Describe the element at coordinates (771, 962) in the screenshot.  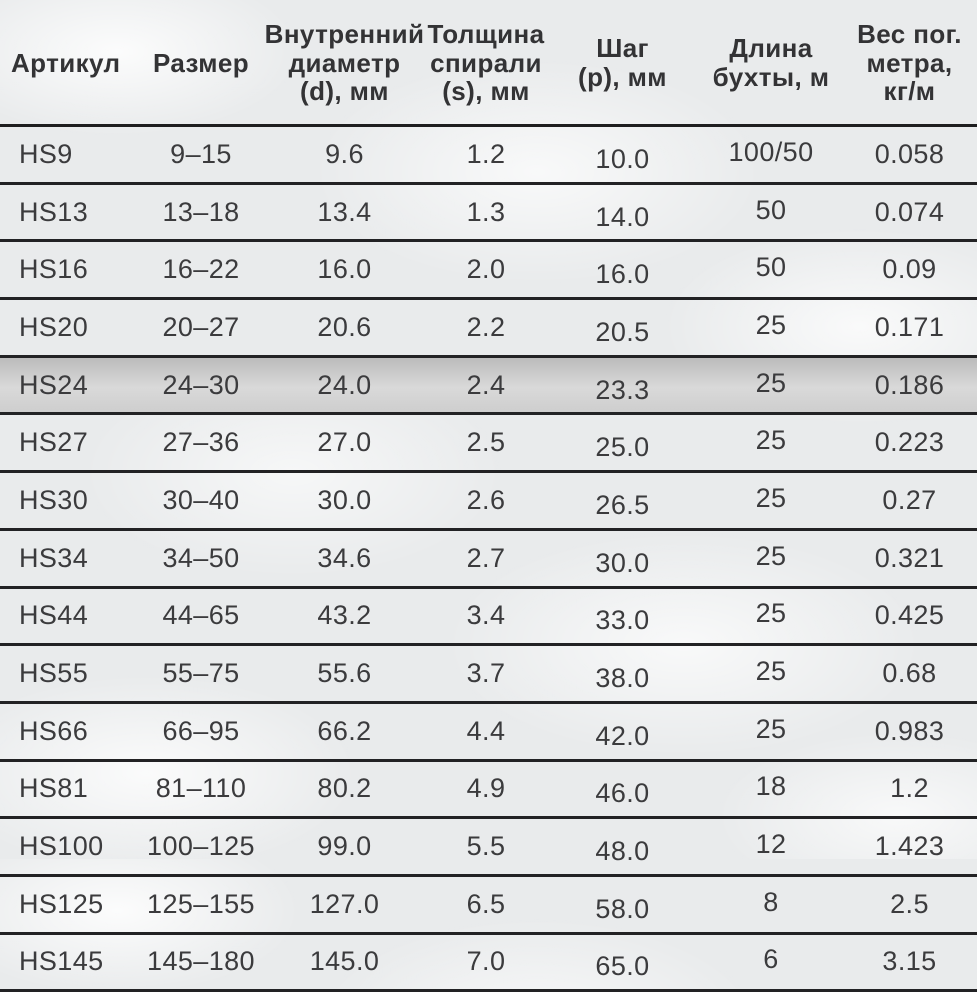
I see `cell-coil-length: 6` at that location.